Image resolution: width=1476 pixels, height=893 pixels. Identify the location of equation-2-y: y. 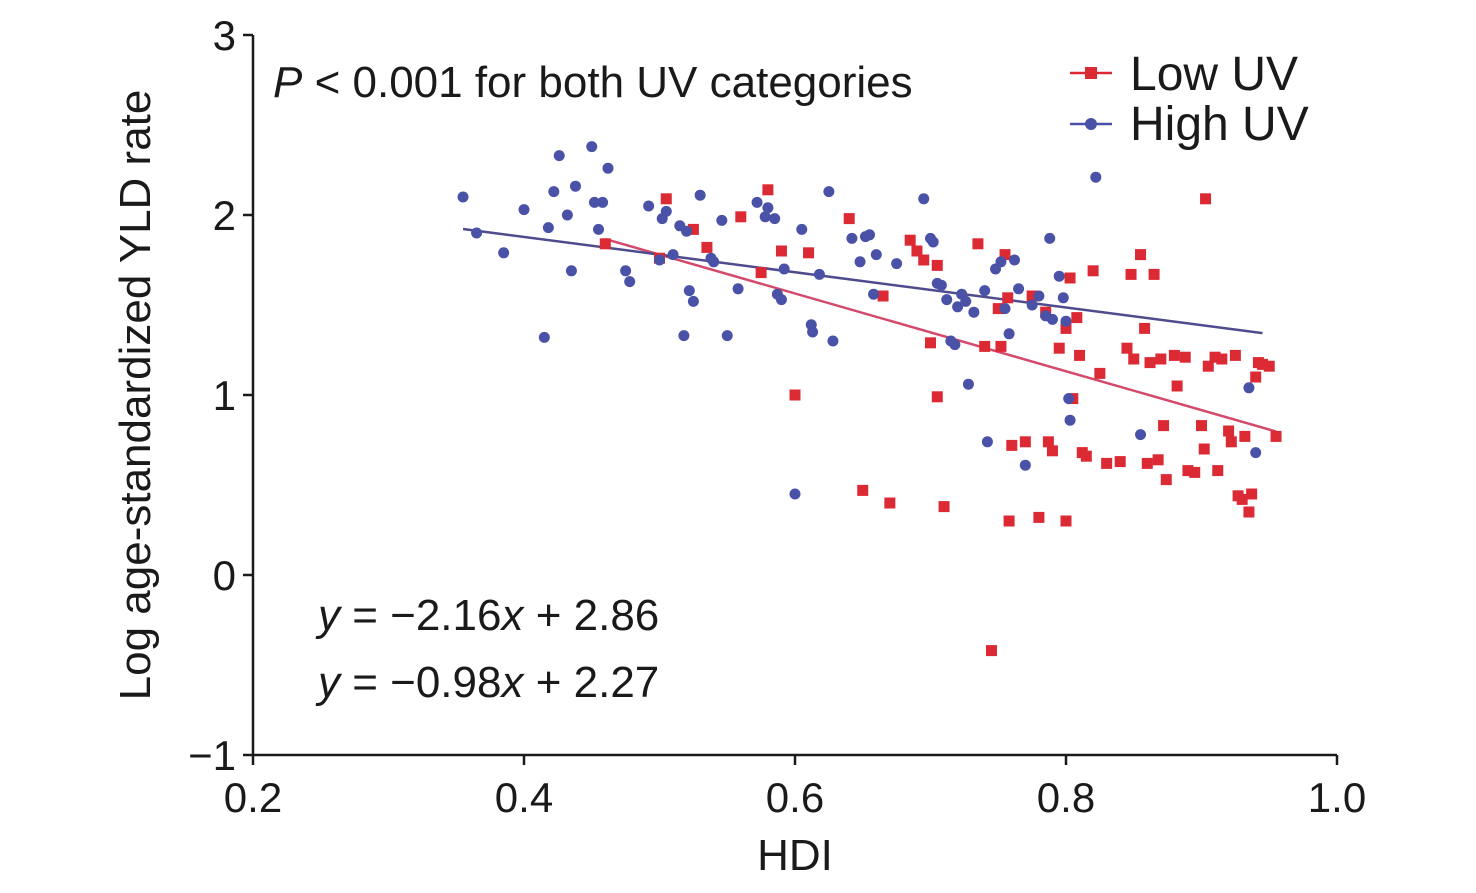
(329, 682).